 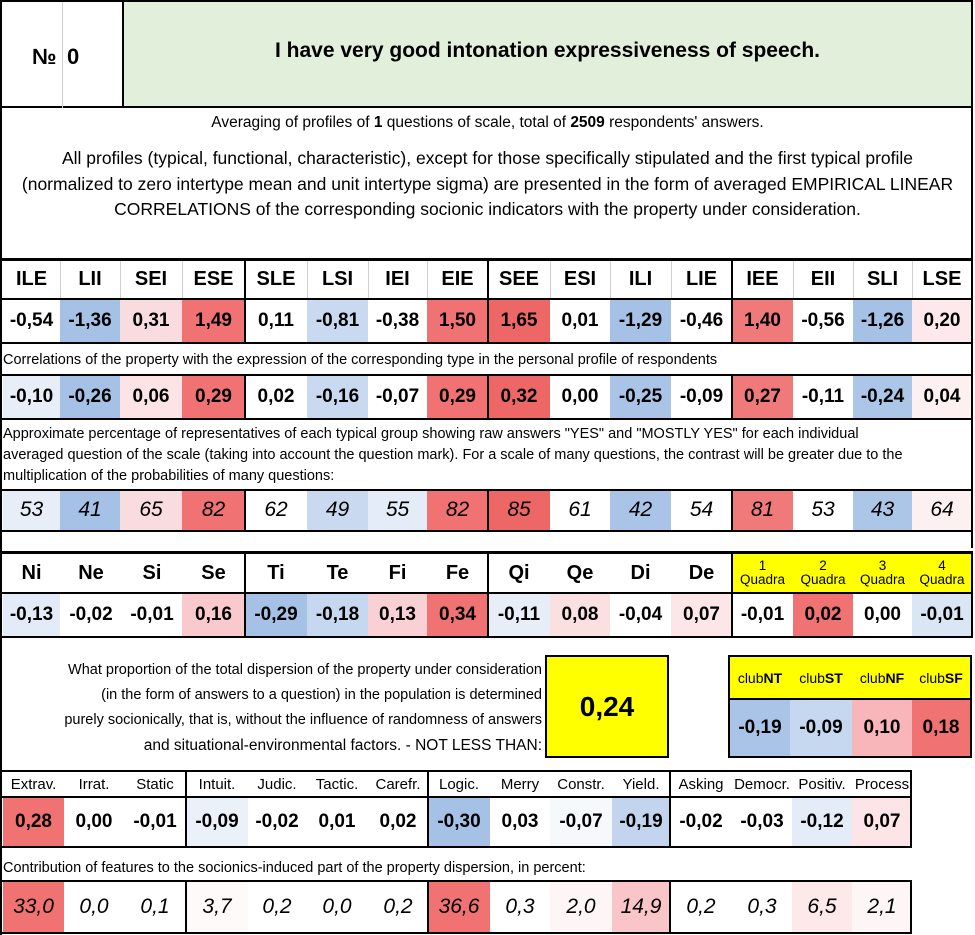 I want to click on type-normalized-value: -0,56, so click(x=823, y=321).